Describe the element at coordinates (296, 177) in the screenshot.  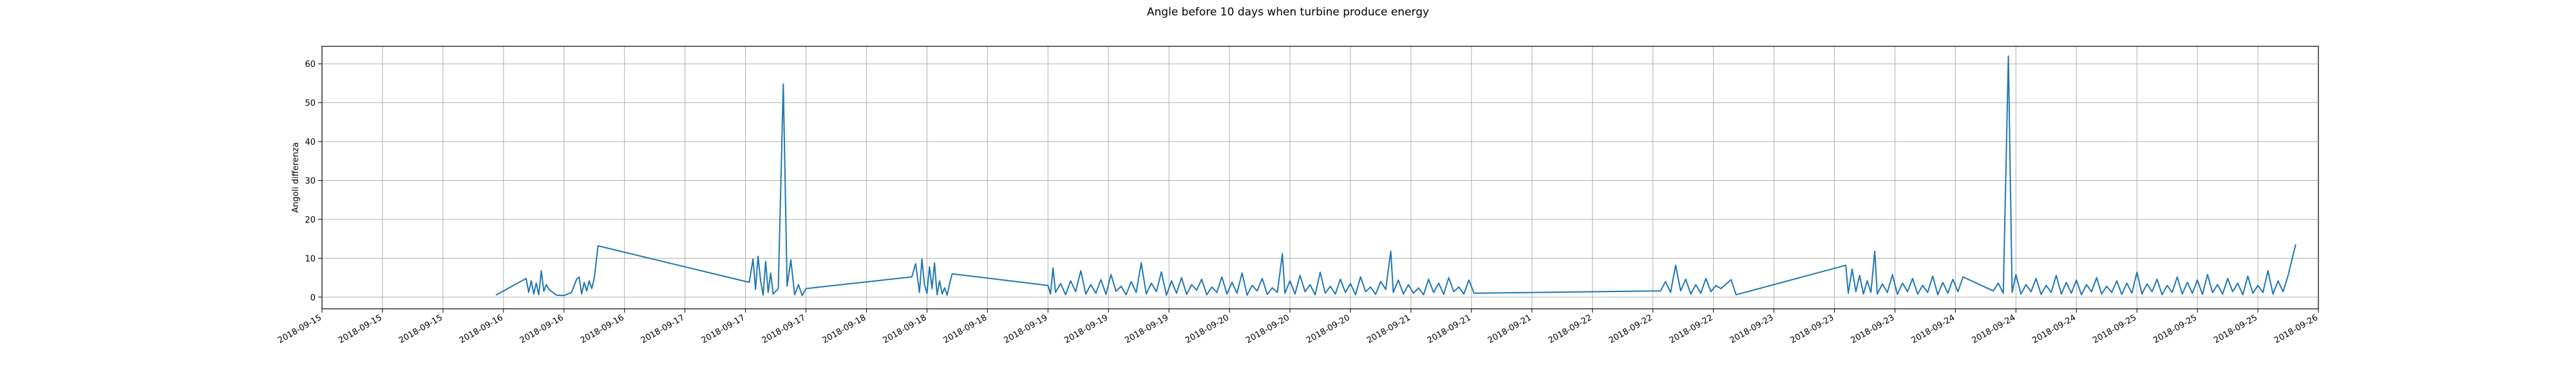
I see `y-axis-label: Angoli differenza` at that location.